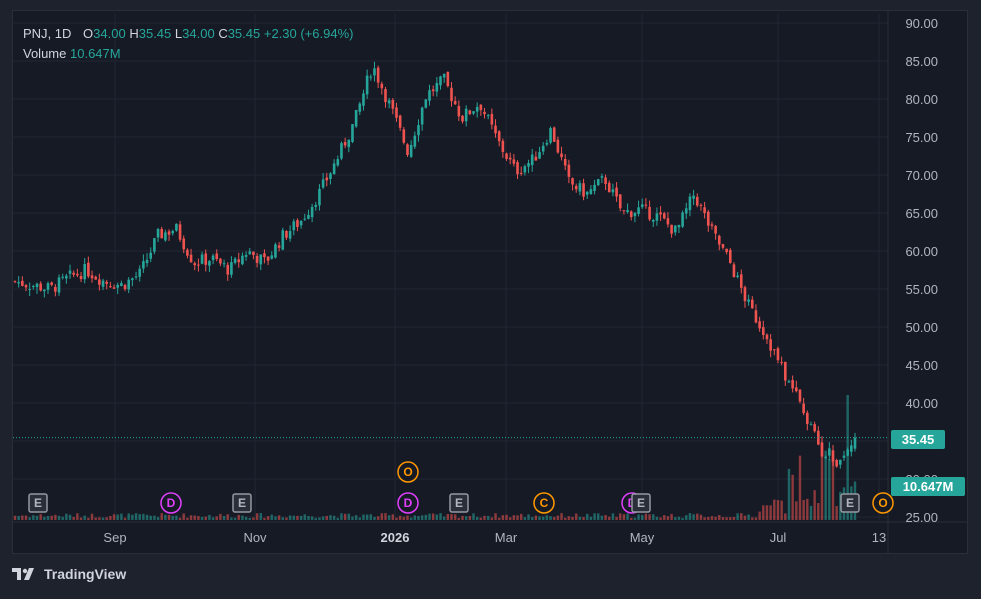 Image resolution: width=981 pixels, height=599 pixels. Describe the element at coordinates (883, 503) in the screenshot. I see `event-marker-o: O` at that location.